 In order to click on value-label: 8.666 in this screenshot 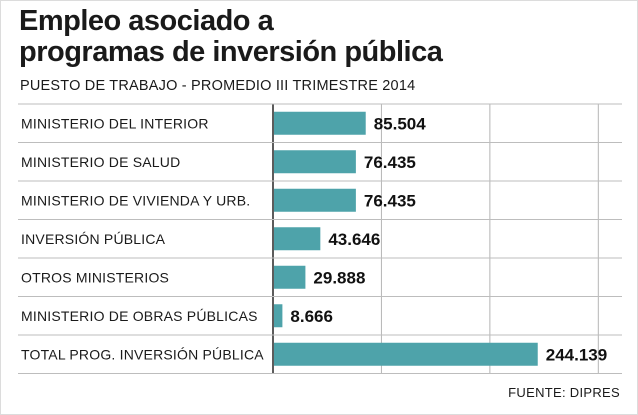, I will do `click(311, 316)`.